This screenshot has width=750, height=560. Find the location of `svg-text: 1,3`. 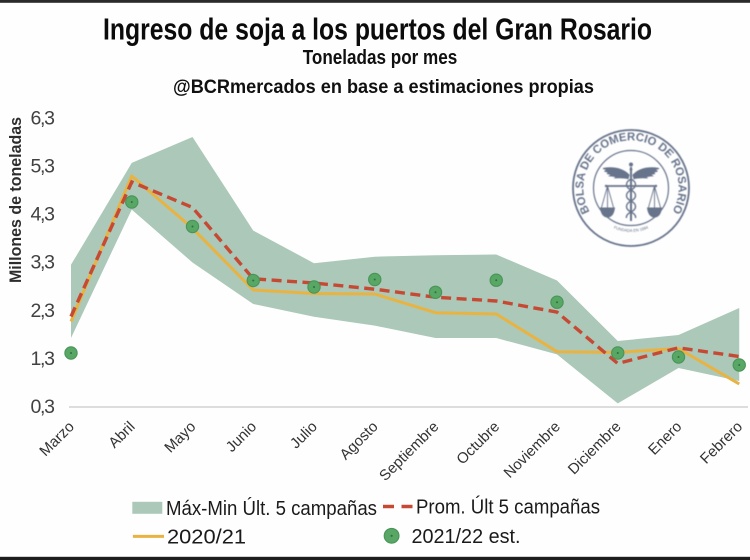

svg-text: 1,3 is located at coordinates (43, 359).